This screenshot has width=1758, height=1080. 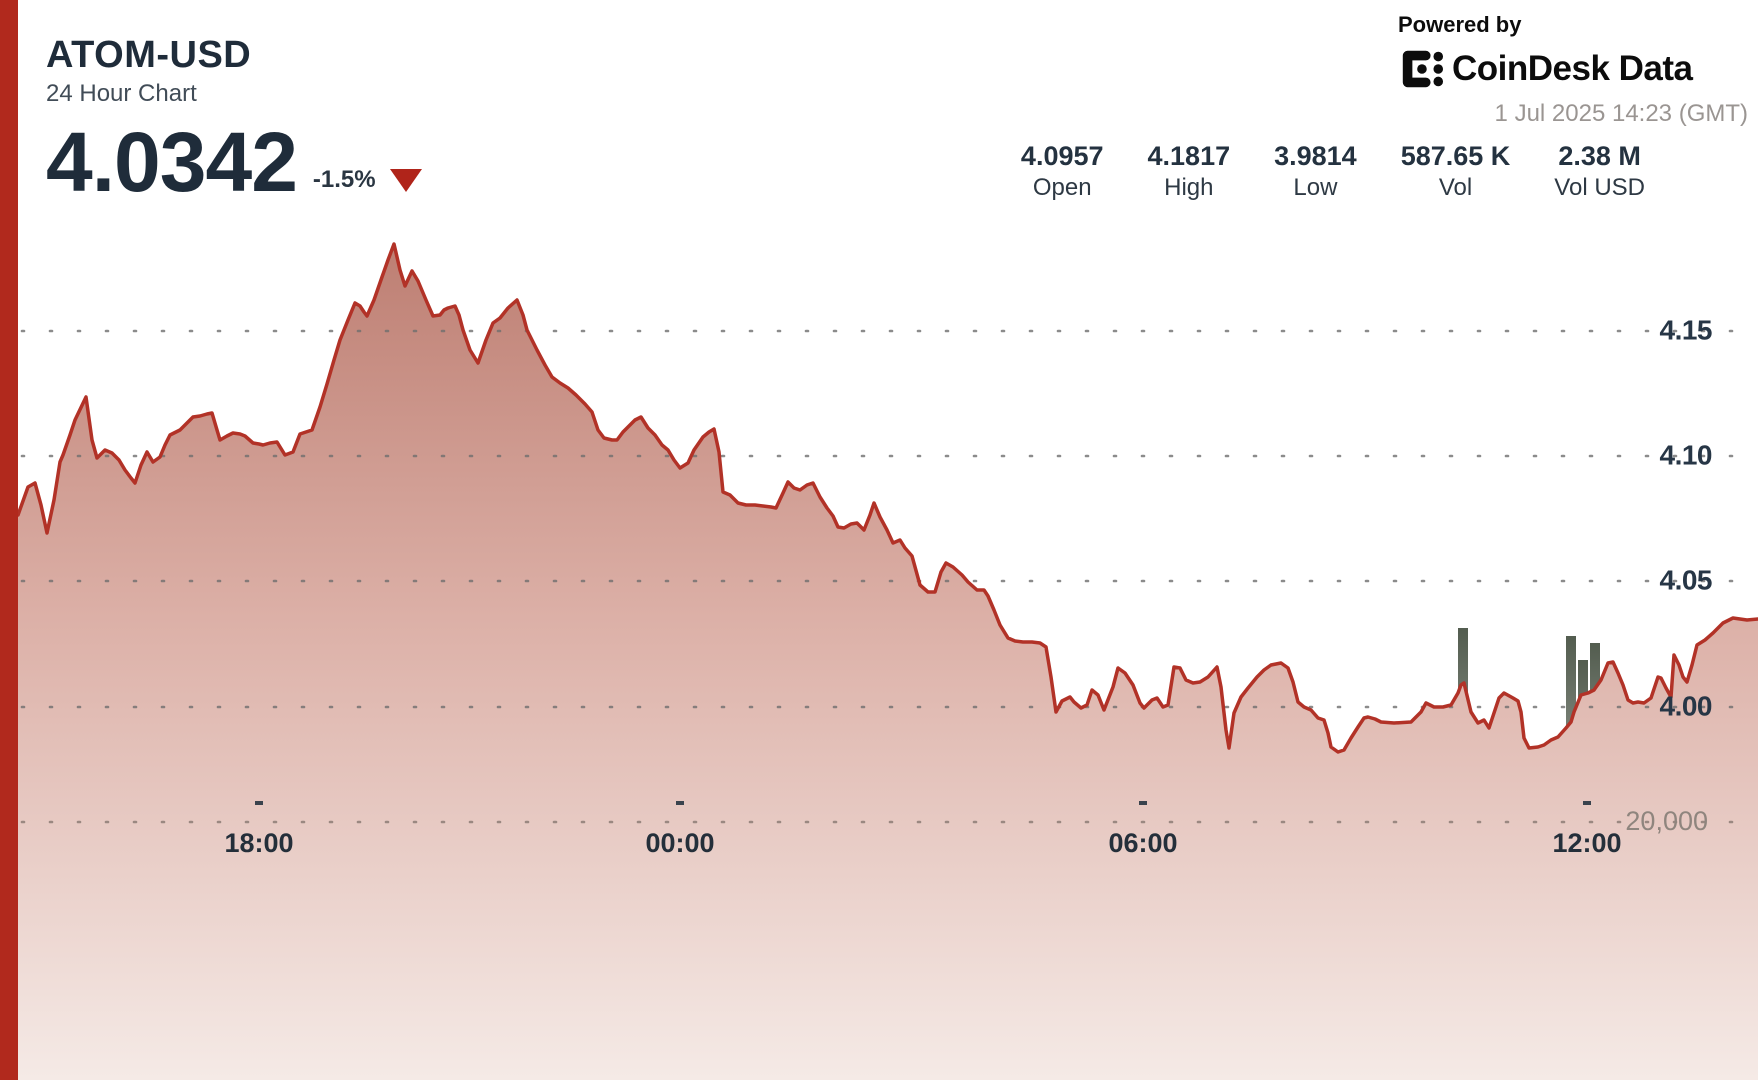 What do you see at coordinates (9, 540) in the screenshot?
I see `left-accent-bar` at bounding box center [9, 540].